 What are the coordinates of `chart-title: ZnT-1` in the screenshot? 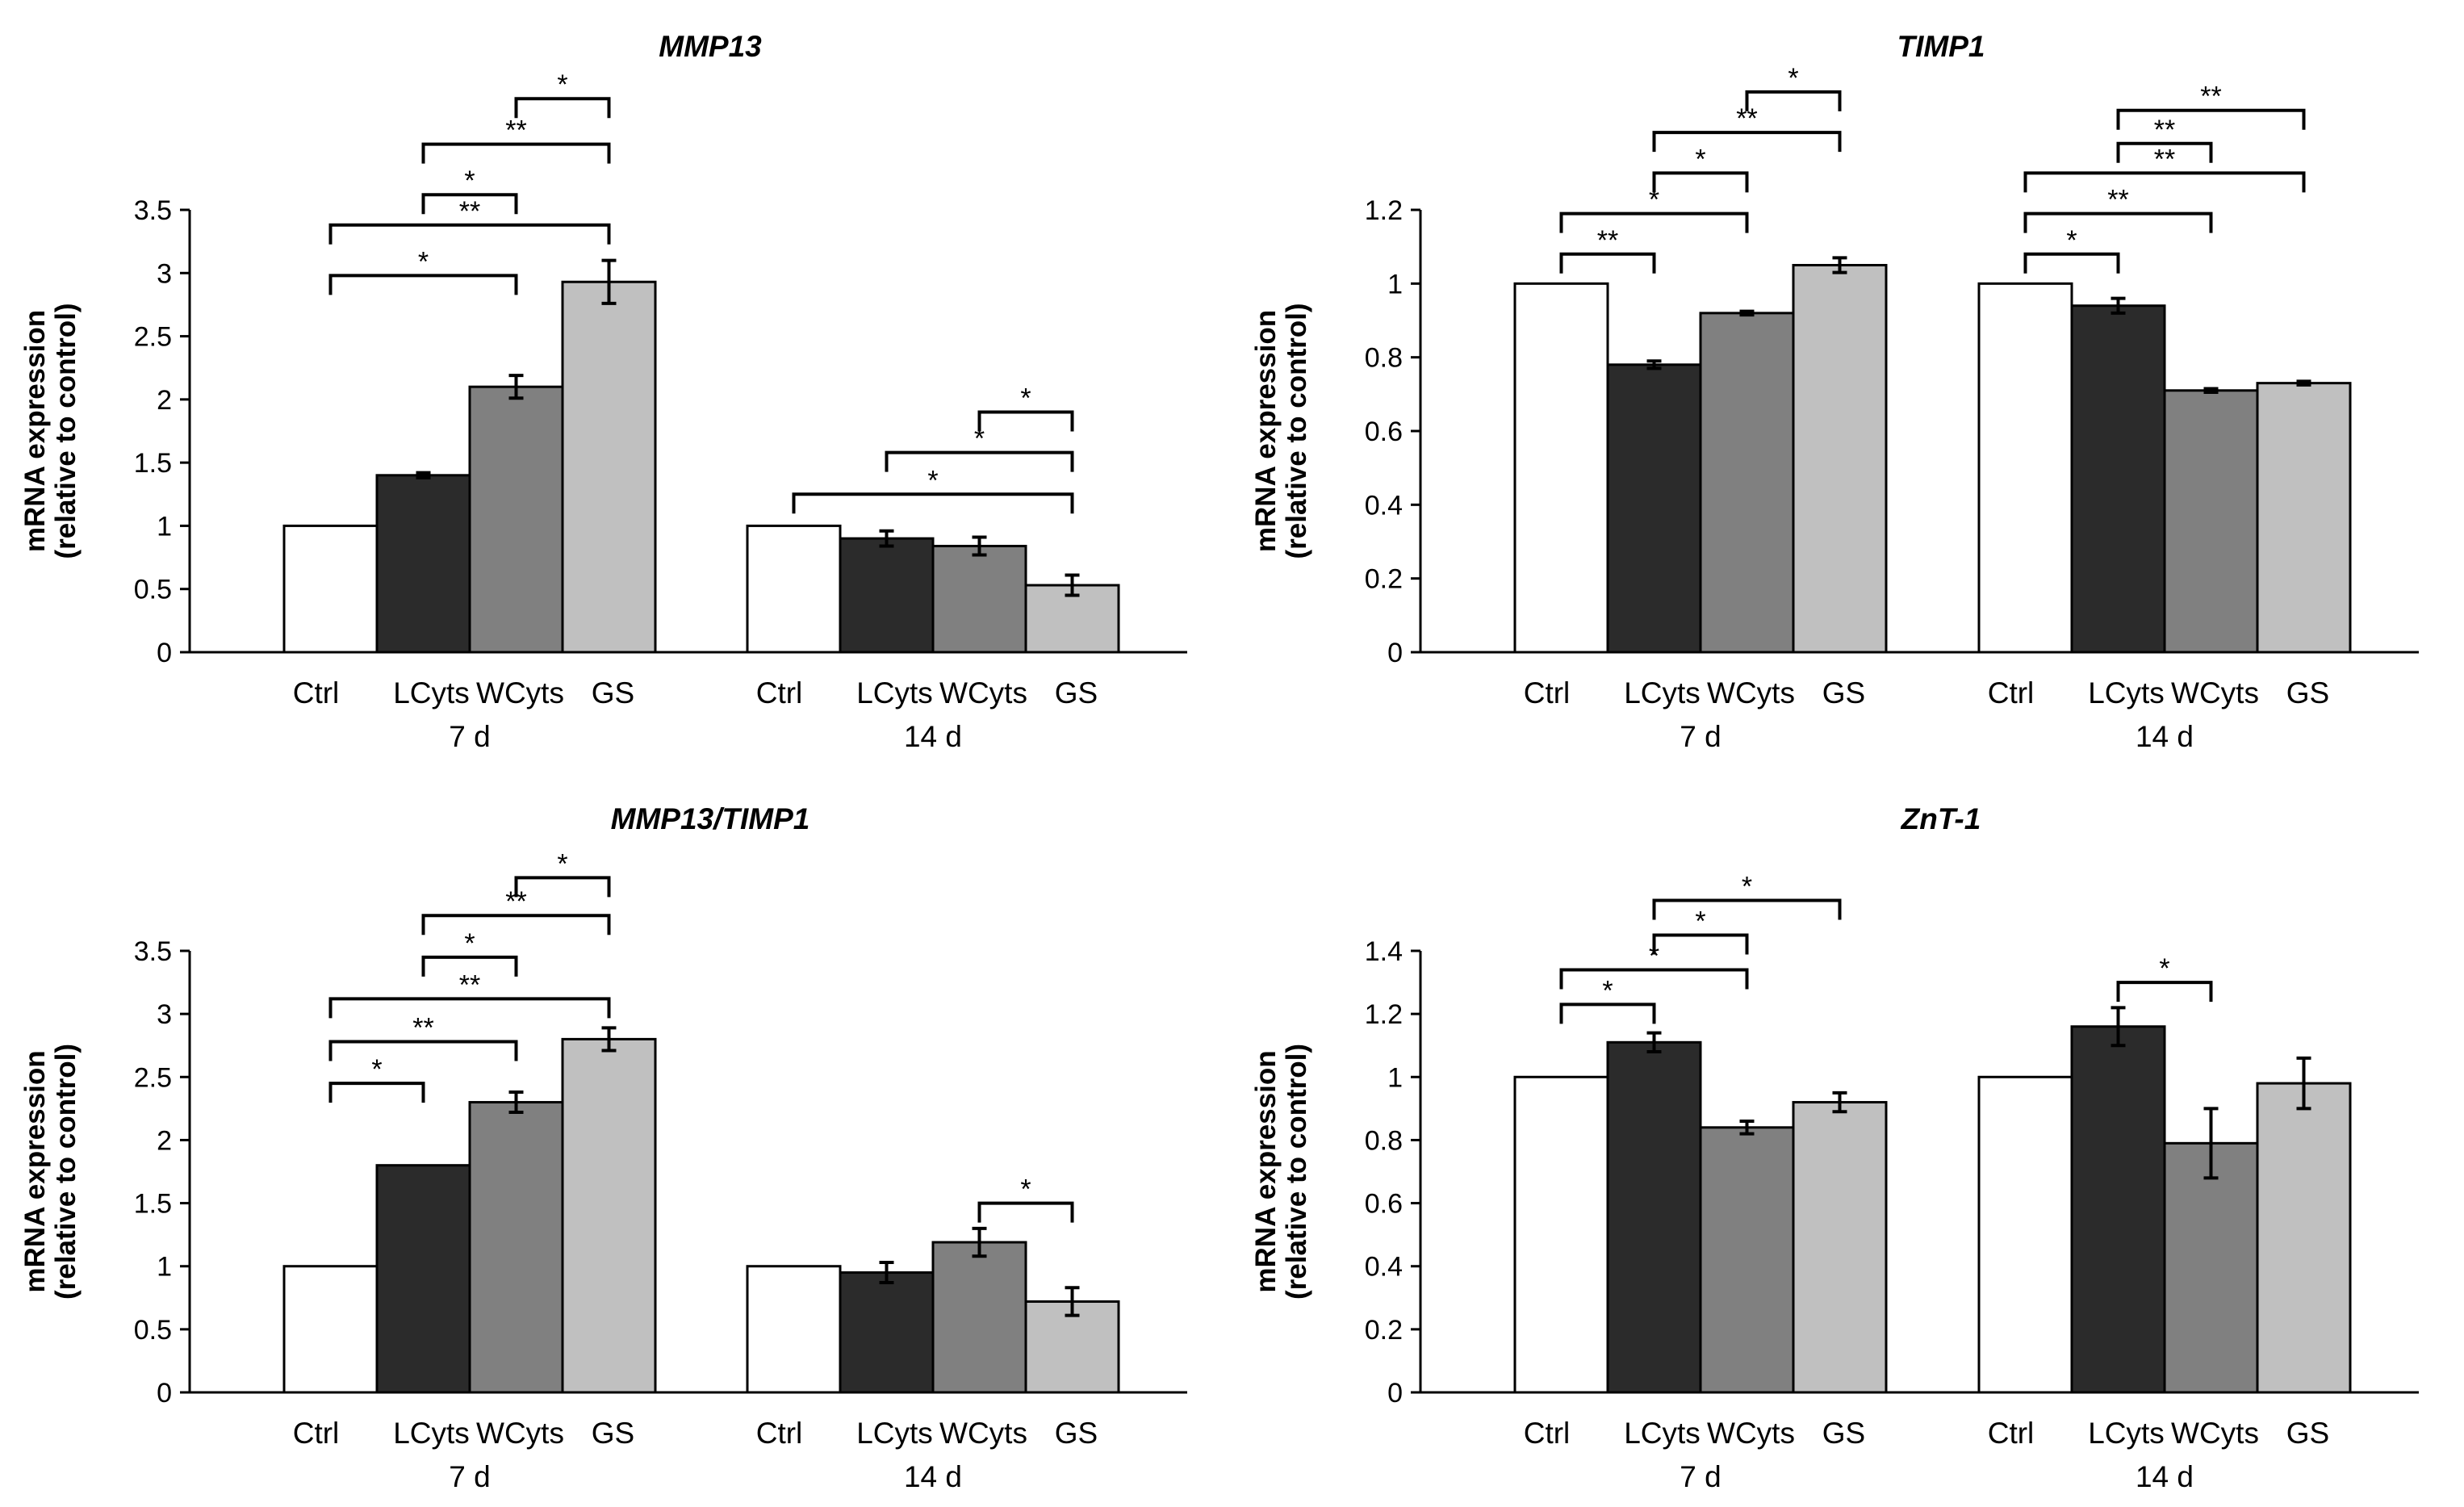 It's located at (1941, 818).